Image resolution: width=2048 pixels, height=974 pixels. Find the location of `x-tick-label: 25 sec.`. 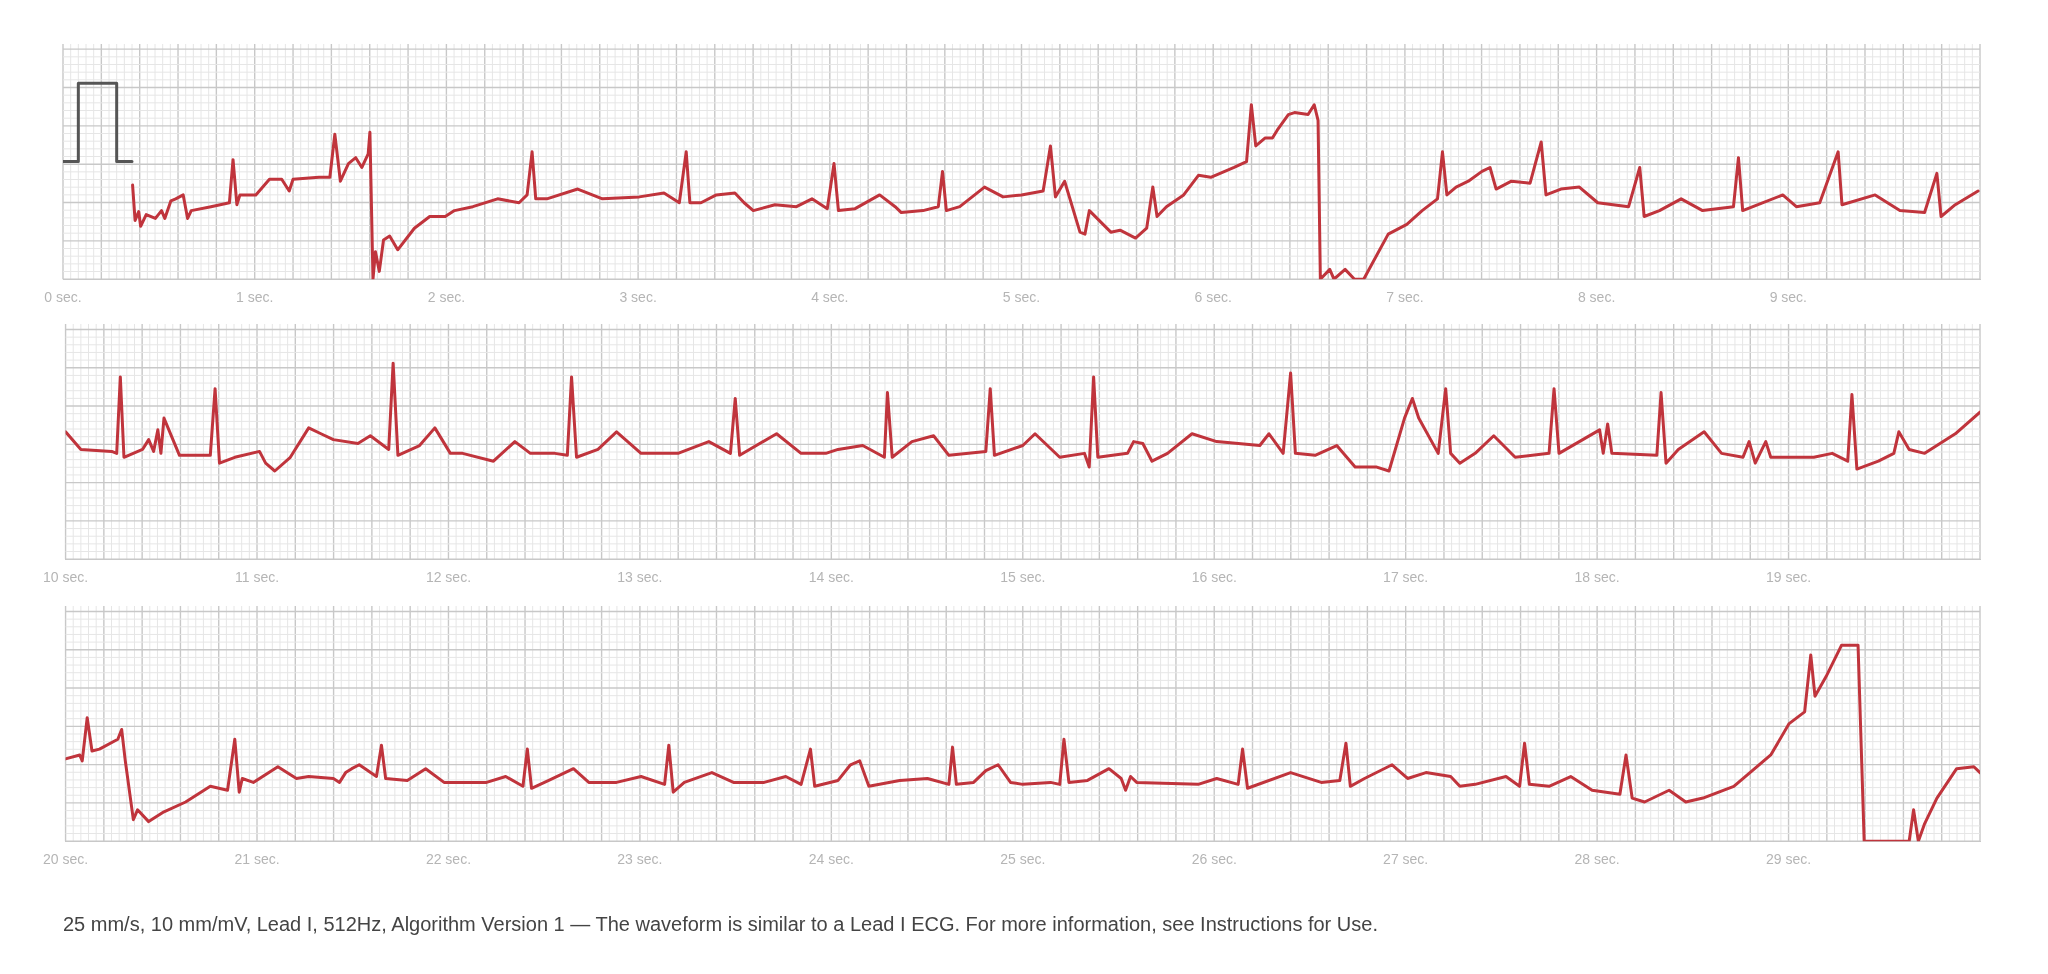

x-tick-label: 25 sec. is located at coordinates (1023, 859).